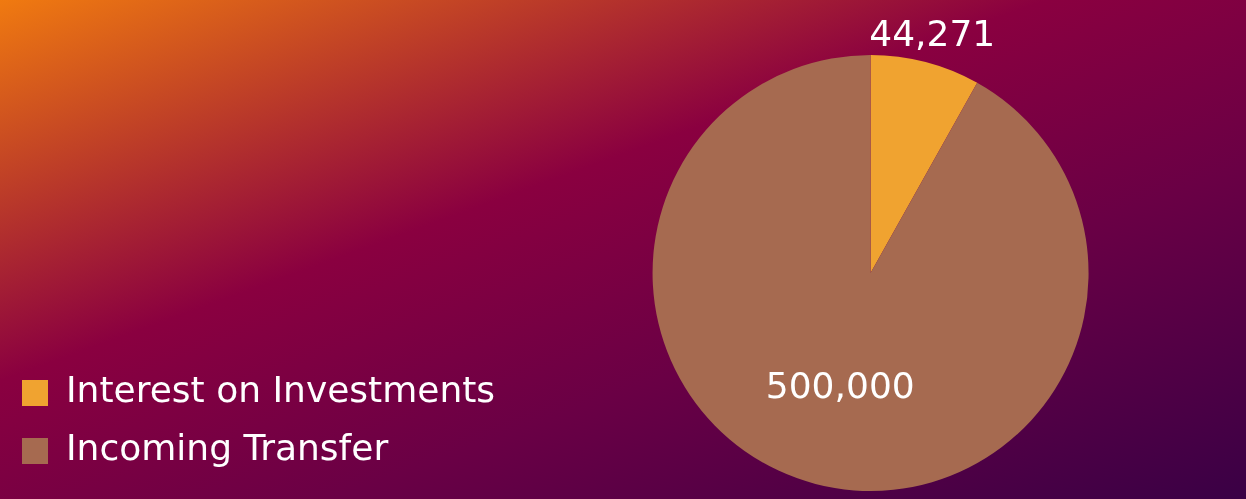 Image resolution: width=1246 pixels, height=499 pixels. What do you see at coordinates (840, 386) in the screenshot?
I see `data-label: 500,000` at bounding box center [840, 386].